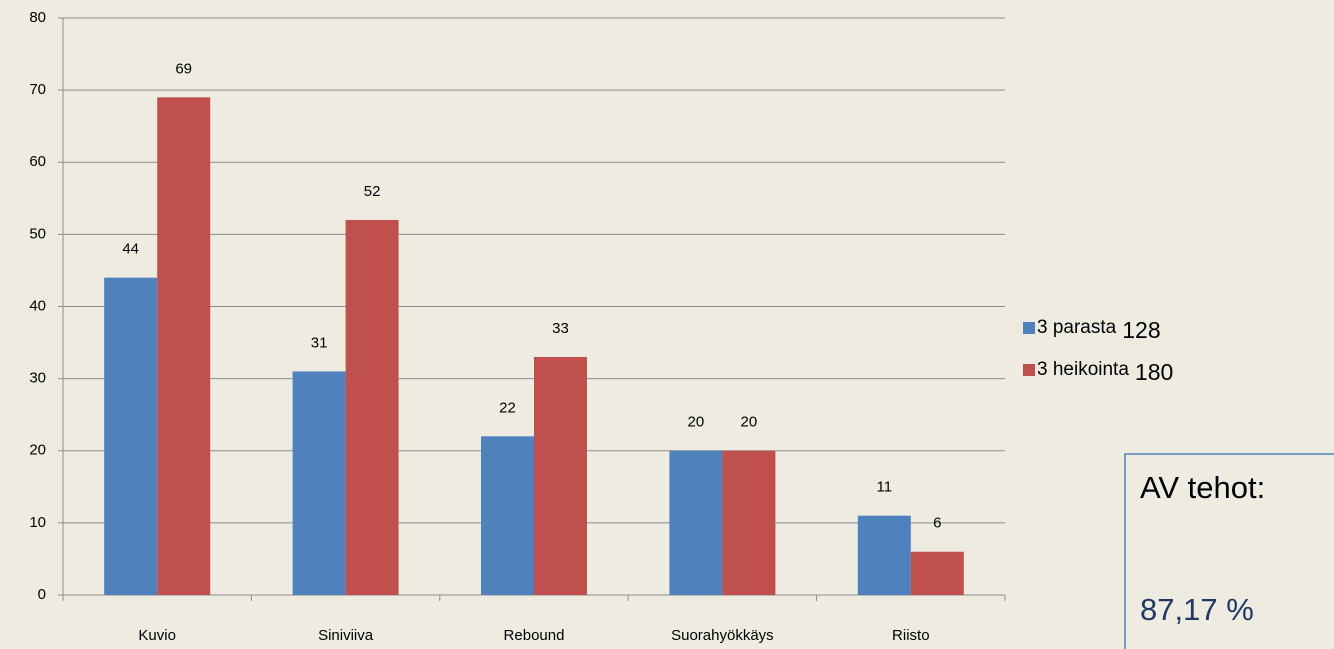  I want to click on y-tick-label: 40, so click(37, 305).